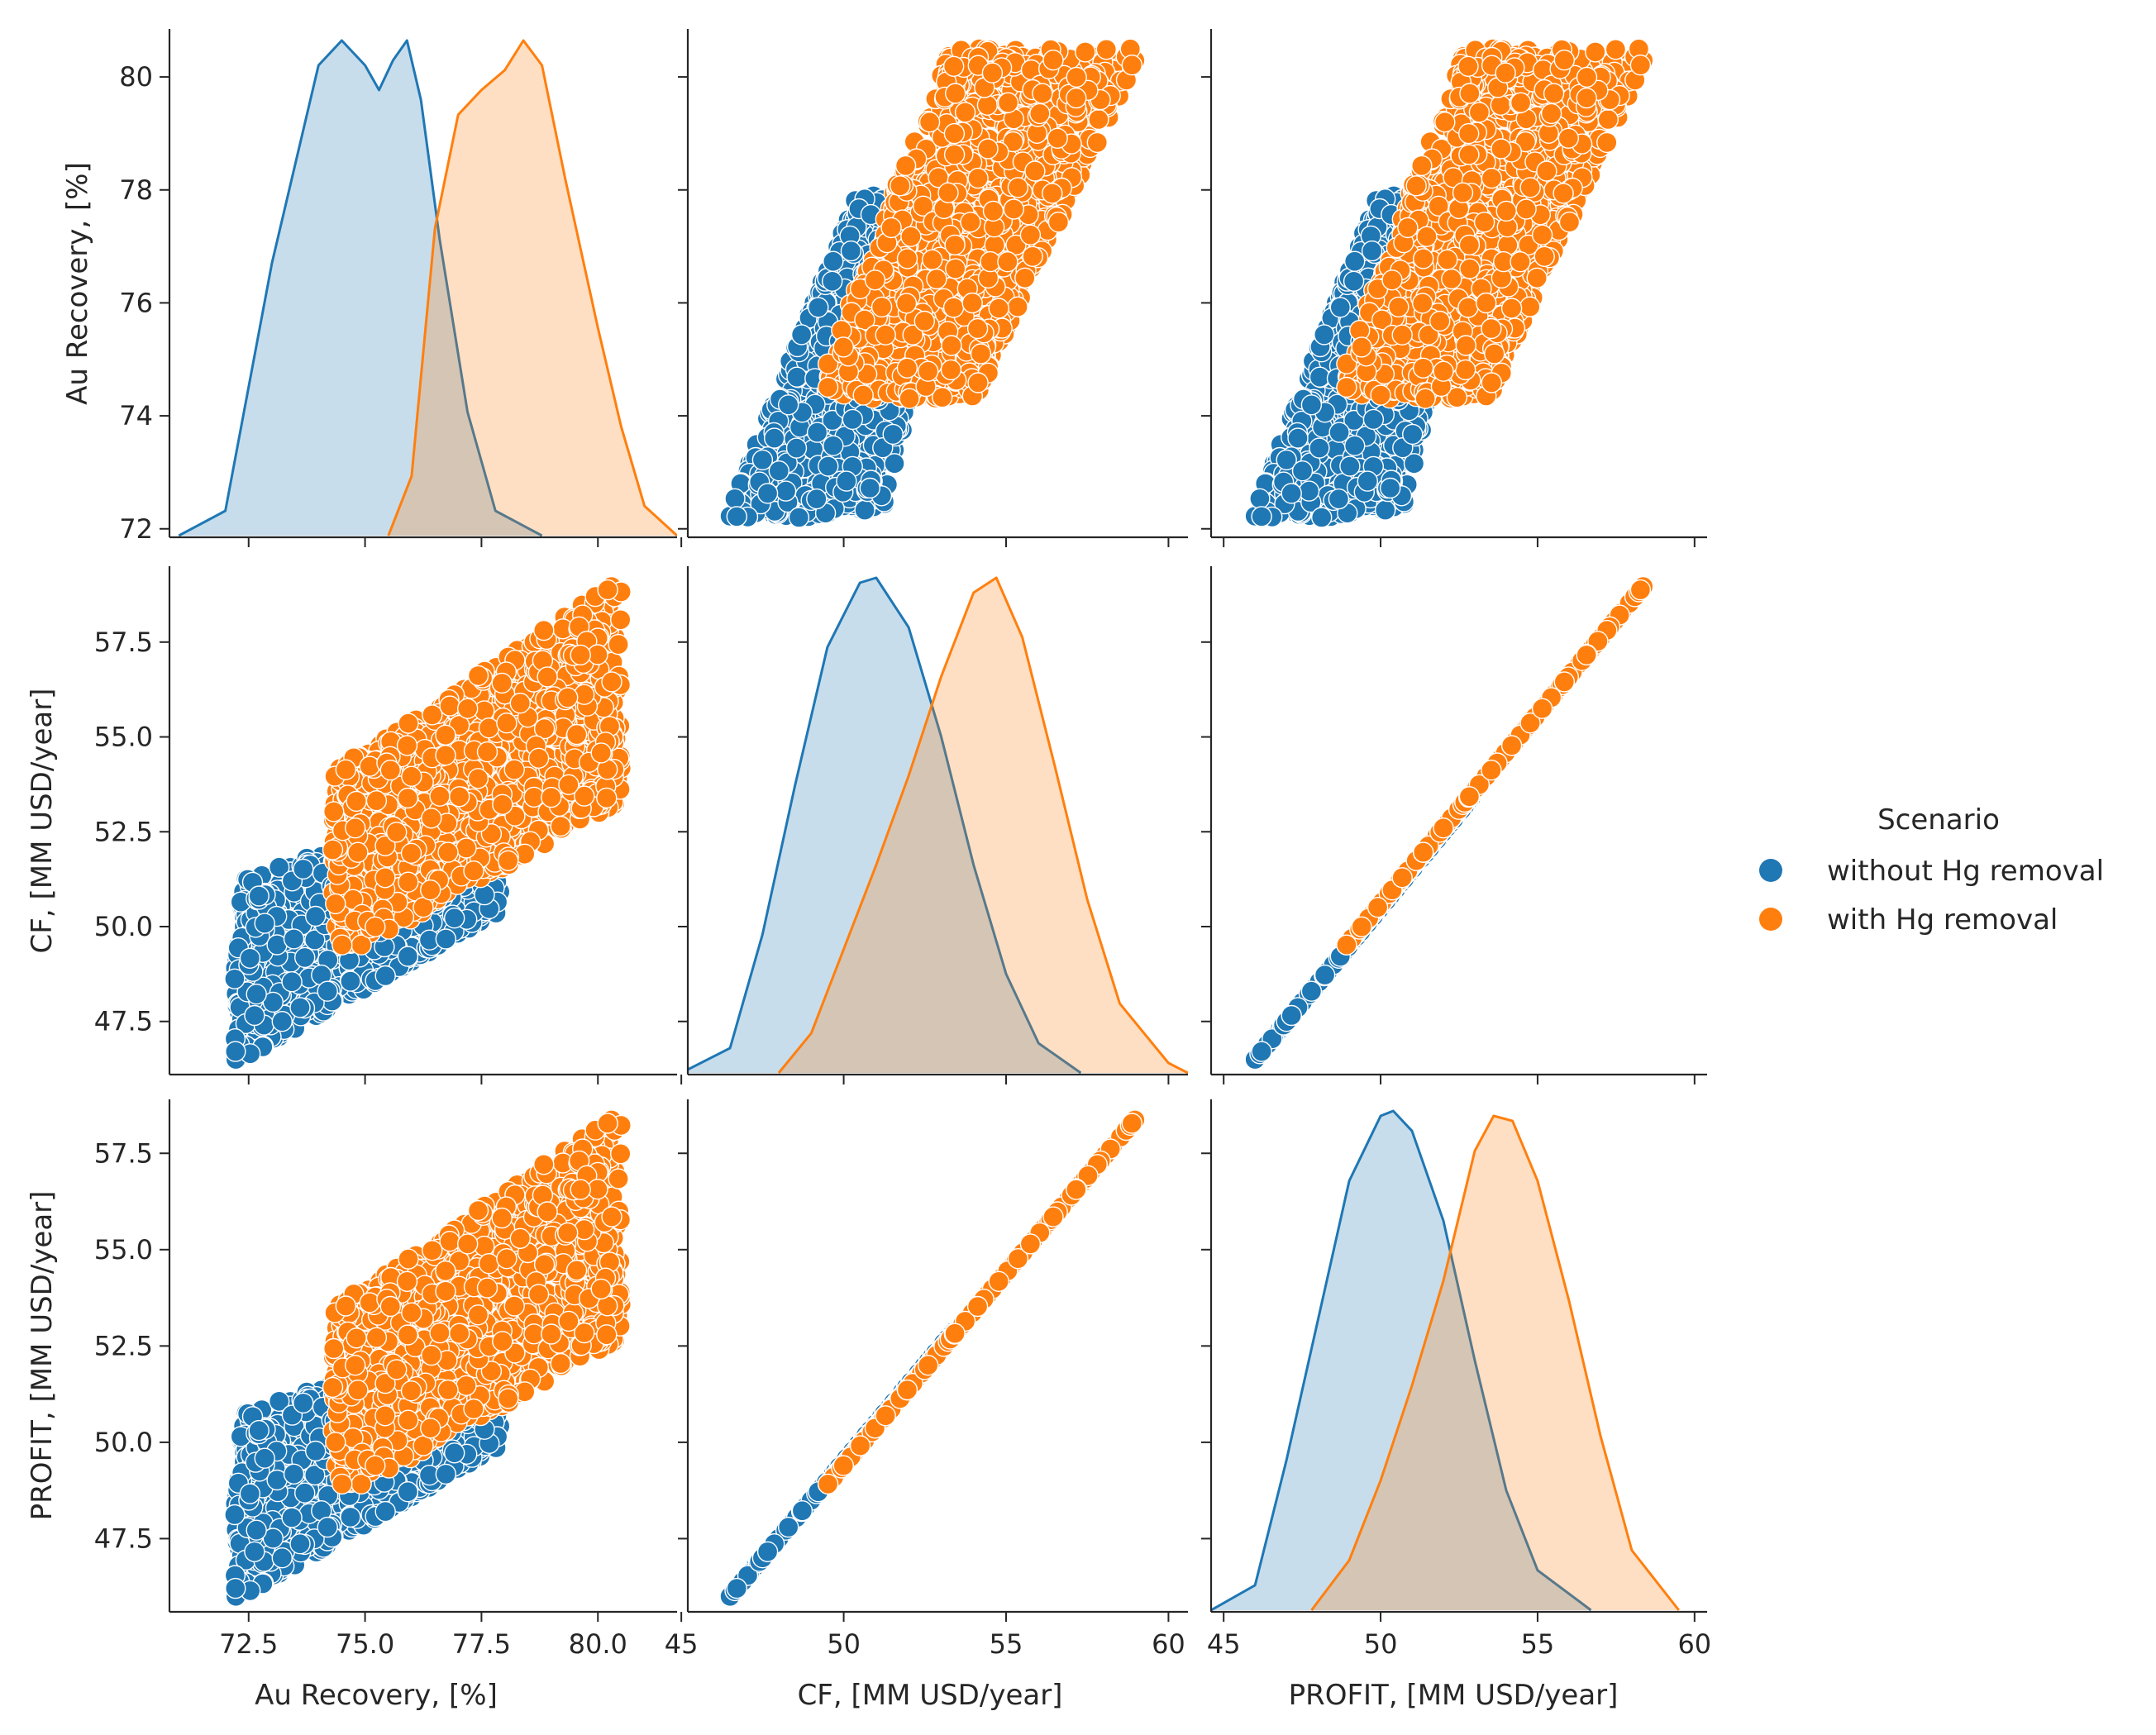 This screenshot has width=2156, height=1735. What do you see at coordinates (1449, 283) in the screenshot?
I see `panel-au-vs-profit` at bounding box center [1449, 283].